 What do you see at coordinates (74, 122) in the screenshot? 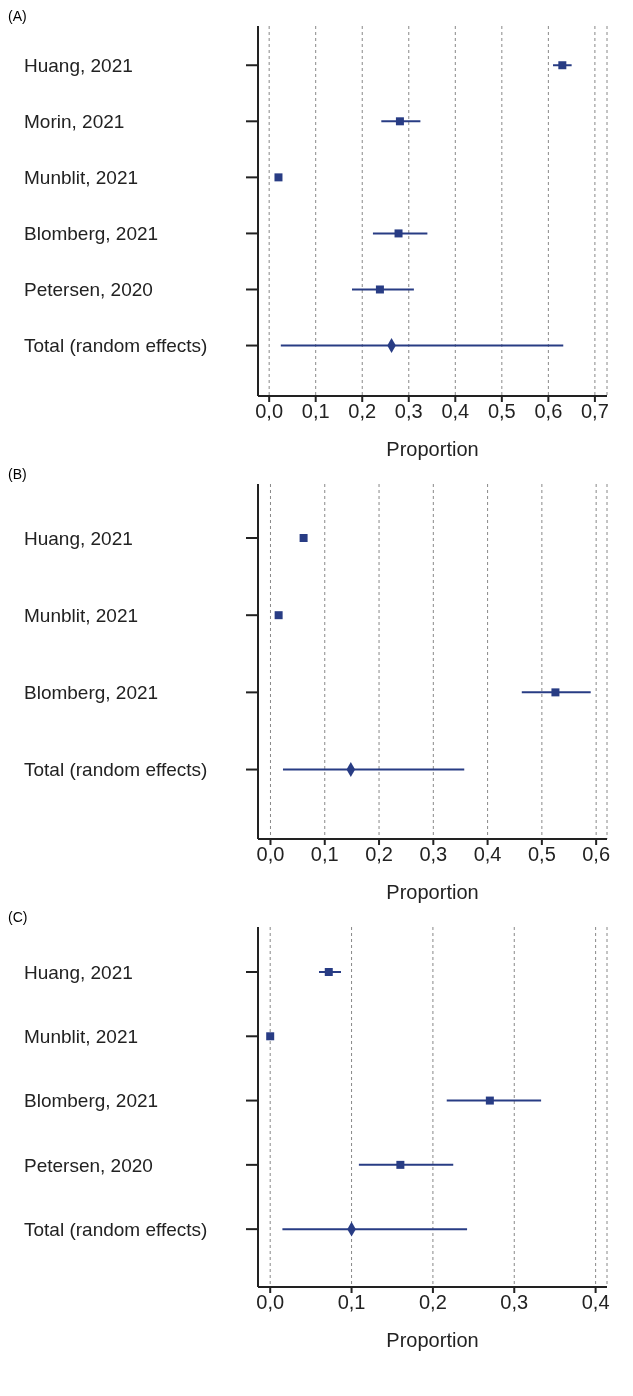
I see `y-tick-label: Morin, 2021` at bounding box center [74, 122].